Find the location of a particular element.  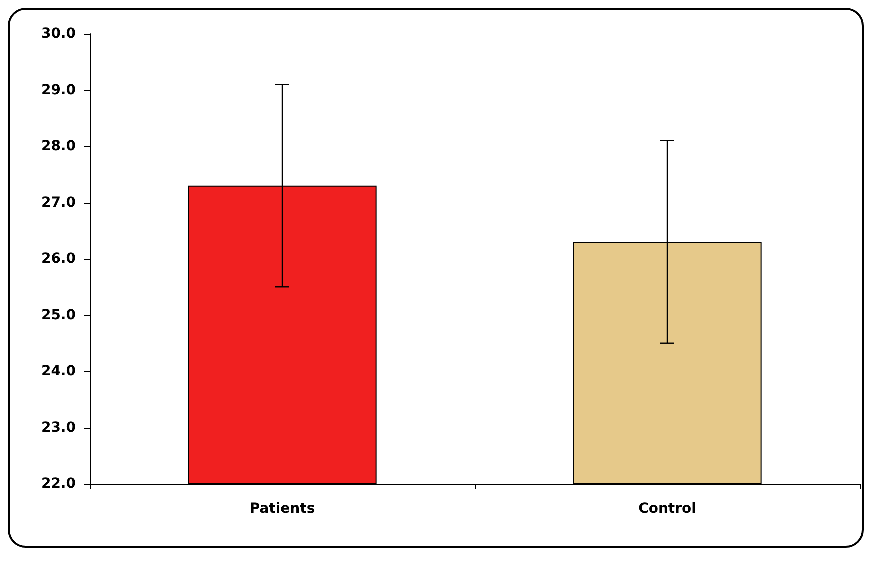

y-tick-label: 23.0 is located at coordinates (58, 428).